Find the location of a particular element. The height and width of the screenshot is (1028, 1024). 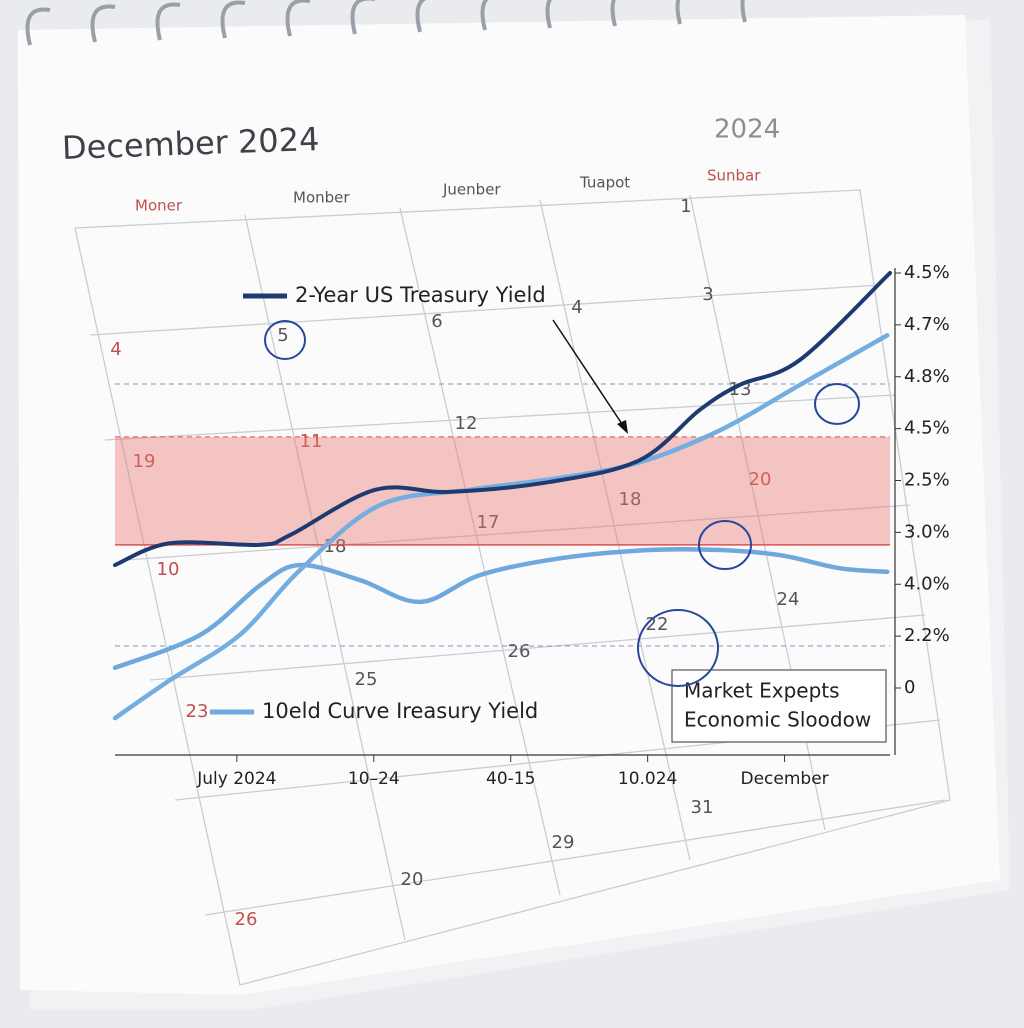

x-tick-label: 10–24 is located at coordinates (374, 779).